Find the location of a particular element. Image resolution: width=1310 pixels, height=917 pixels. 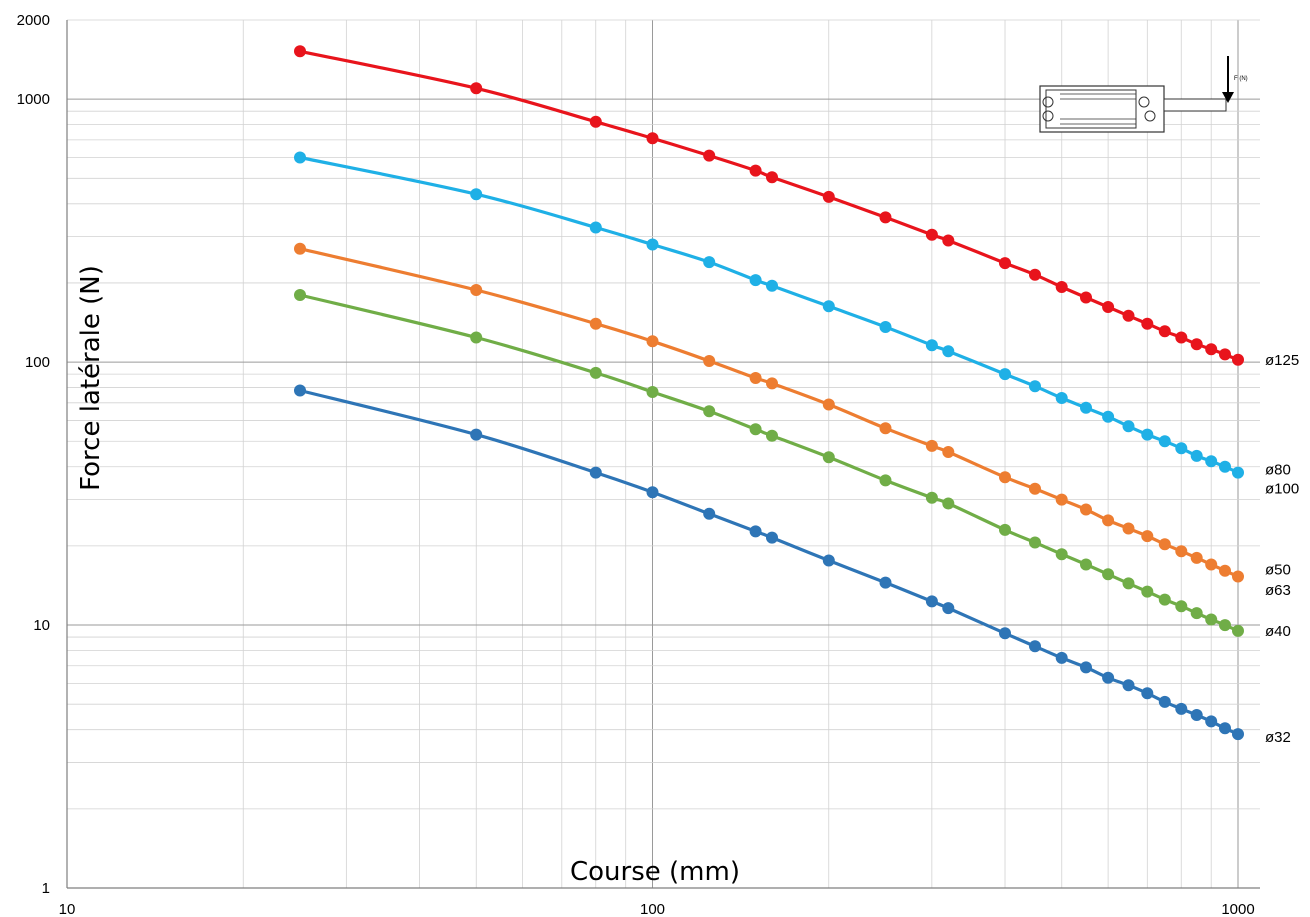

y-tick-label: 1000 is located at coordinates (33, 99).